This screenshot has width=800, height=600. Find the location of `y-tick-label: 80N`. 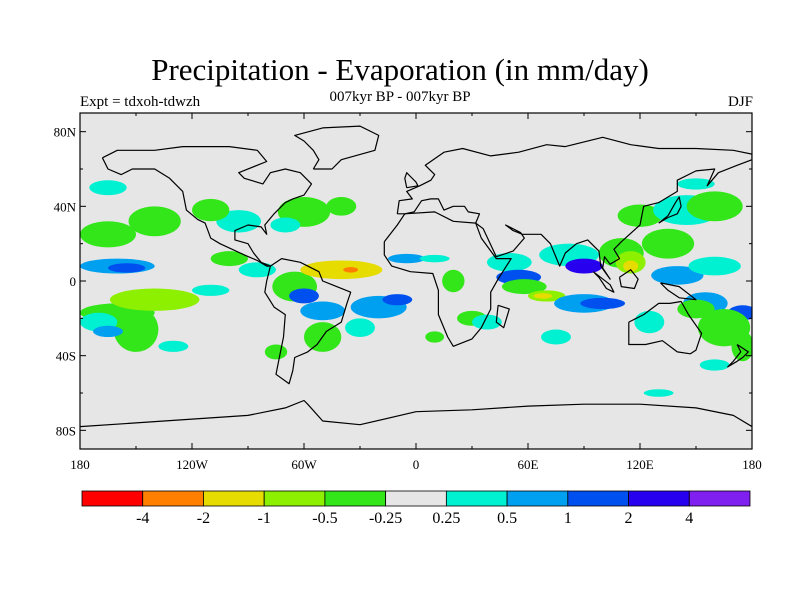

y-tick-label: 80N is located at coordinates (65, 132).